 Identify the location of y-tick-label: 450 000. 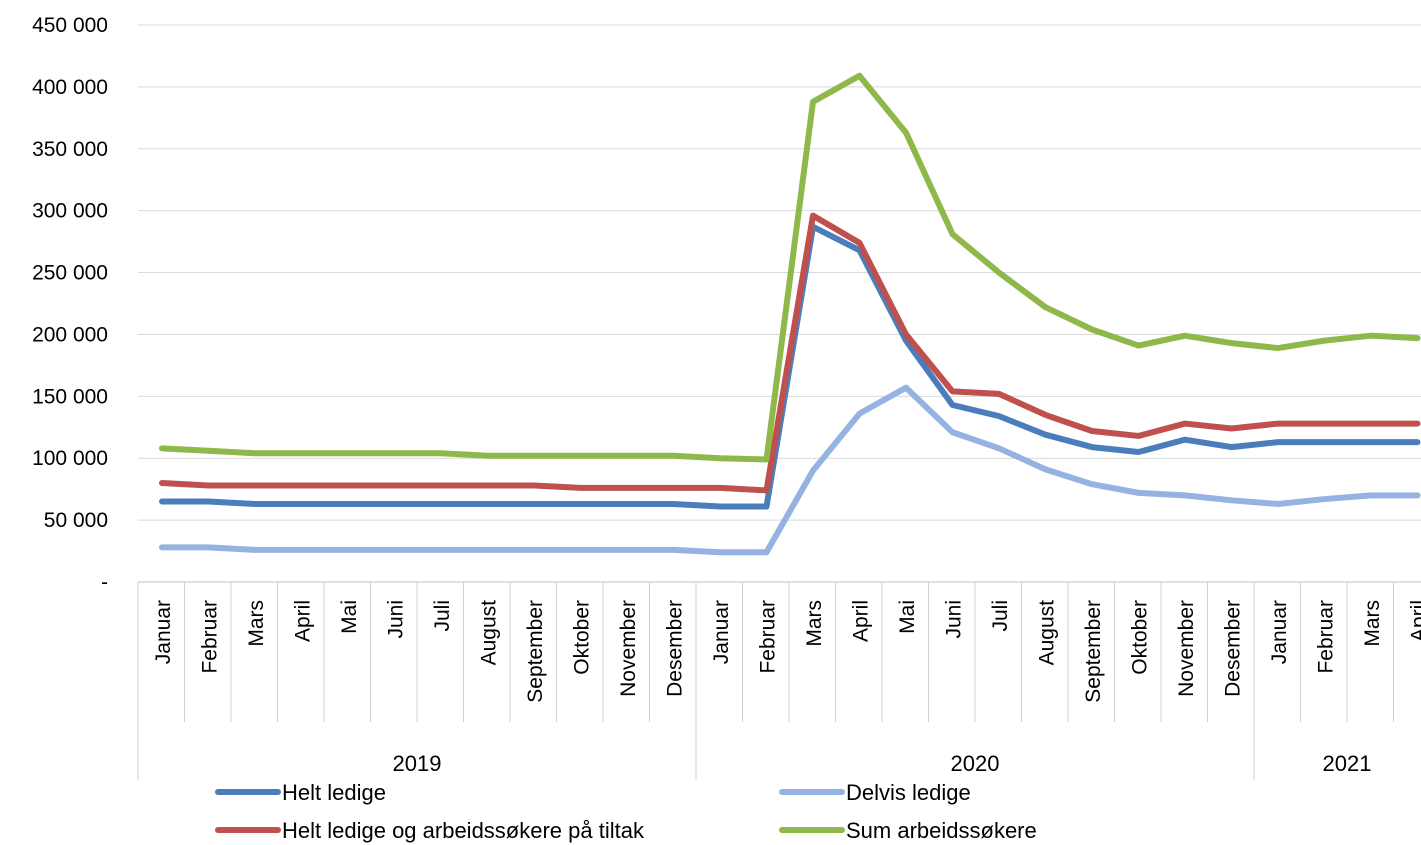
(70, 25).